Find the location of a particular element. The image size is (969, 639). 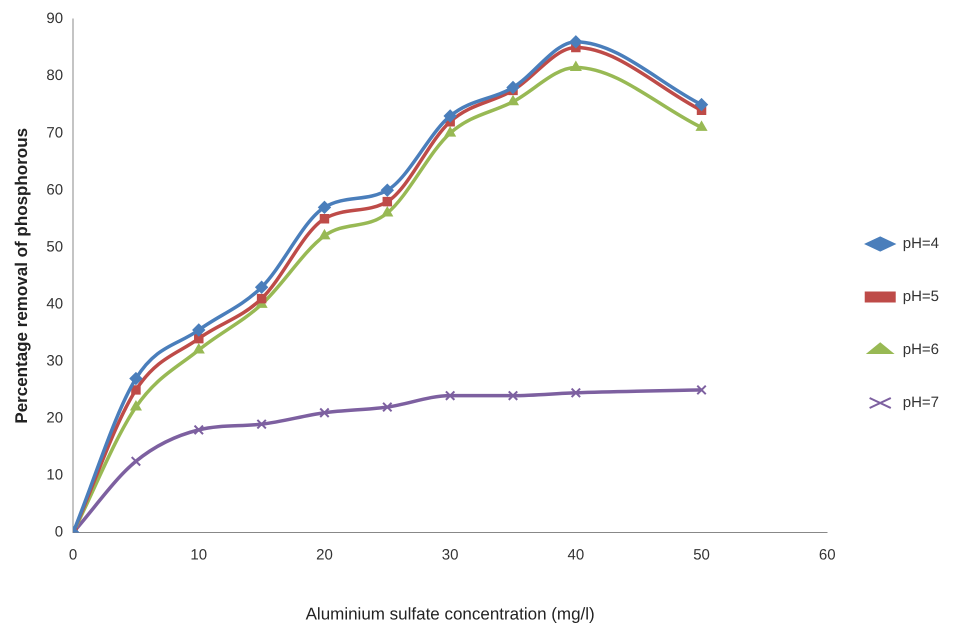

y-tick-label: 30 is located at coordinates (55, 361).